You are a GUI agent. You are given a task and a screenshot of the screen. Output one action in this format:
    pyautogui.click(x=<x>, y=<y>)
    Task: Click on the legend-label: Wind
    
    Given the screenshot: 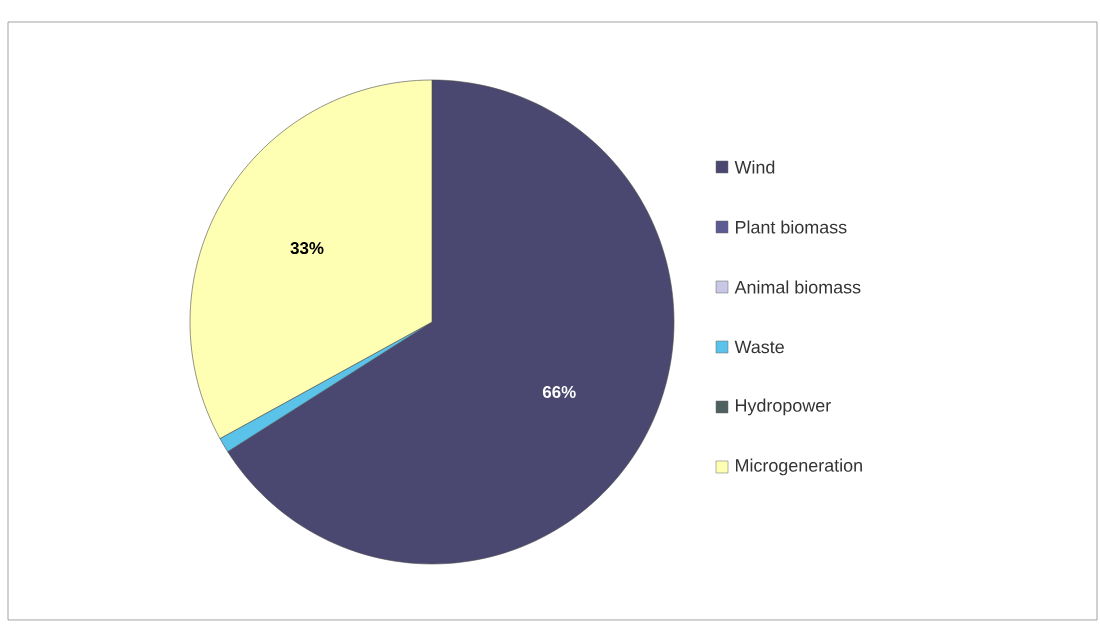 What is the action you would take?
    pyautogui.click(x=754, y=167)
    